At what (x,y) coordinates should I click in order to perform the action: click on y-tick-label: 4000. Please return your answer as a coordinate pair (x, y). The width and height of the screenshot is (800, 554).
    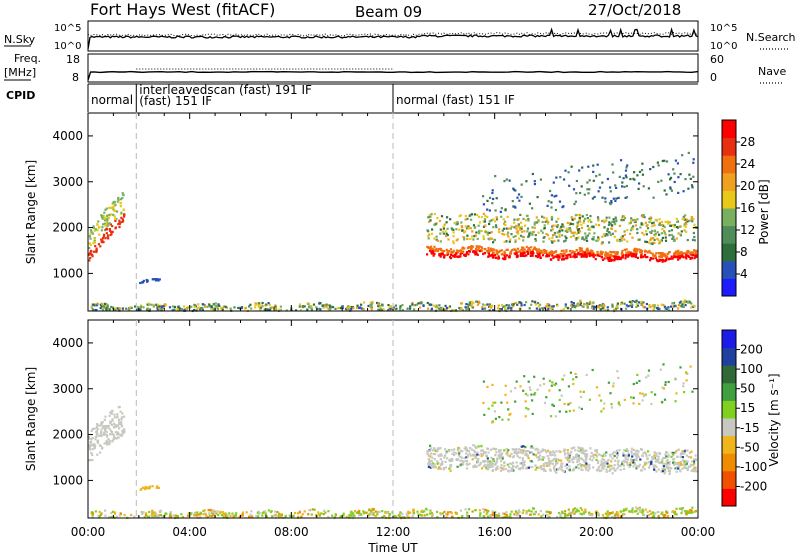
    Looking at the image, I should click on (67, 343).